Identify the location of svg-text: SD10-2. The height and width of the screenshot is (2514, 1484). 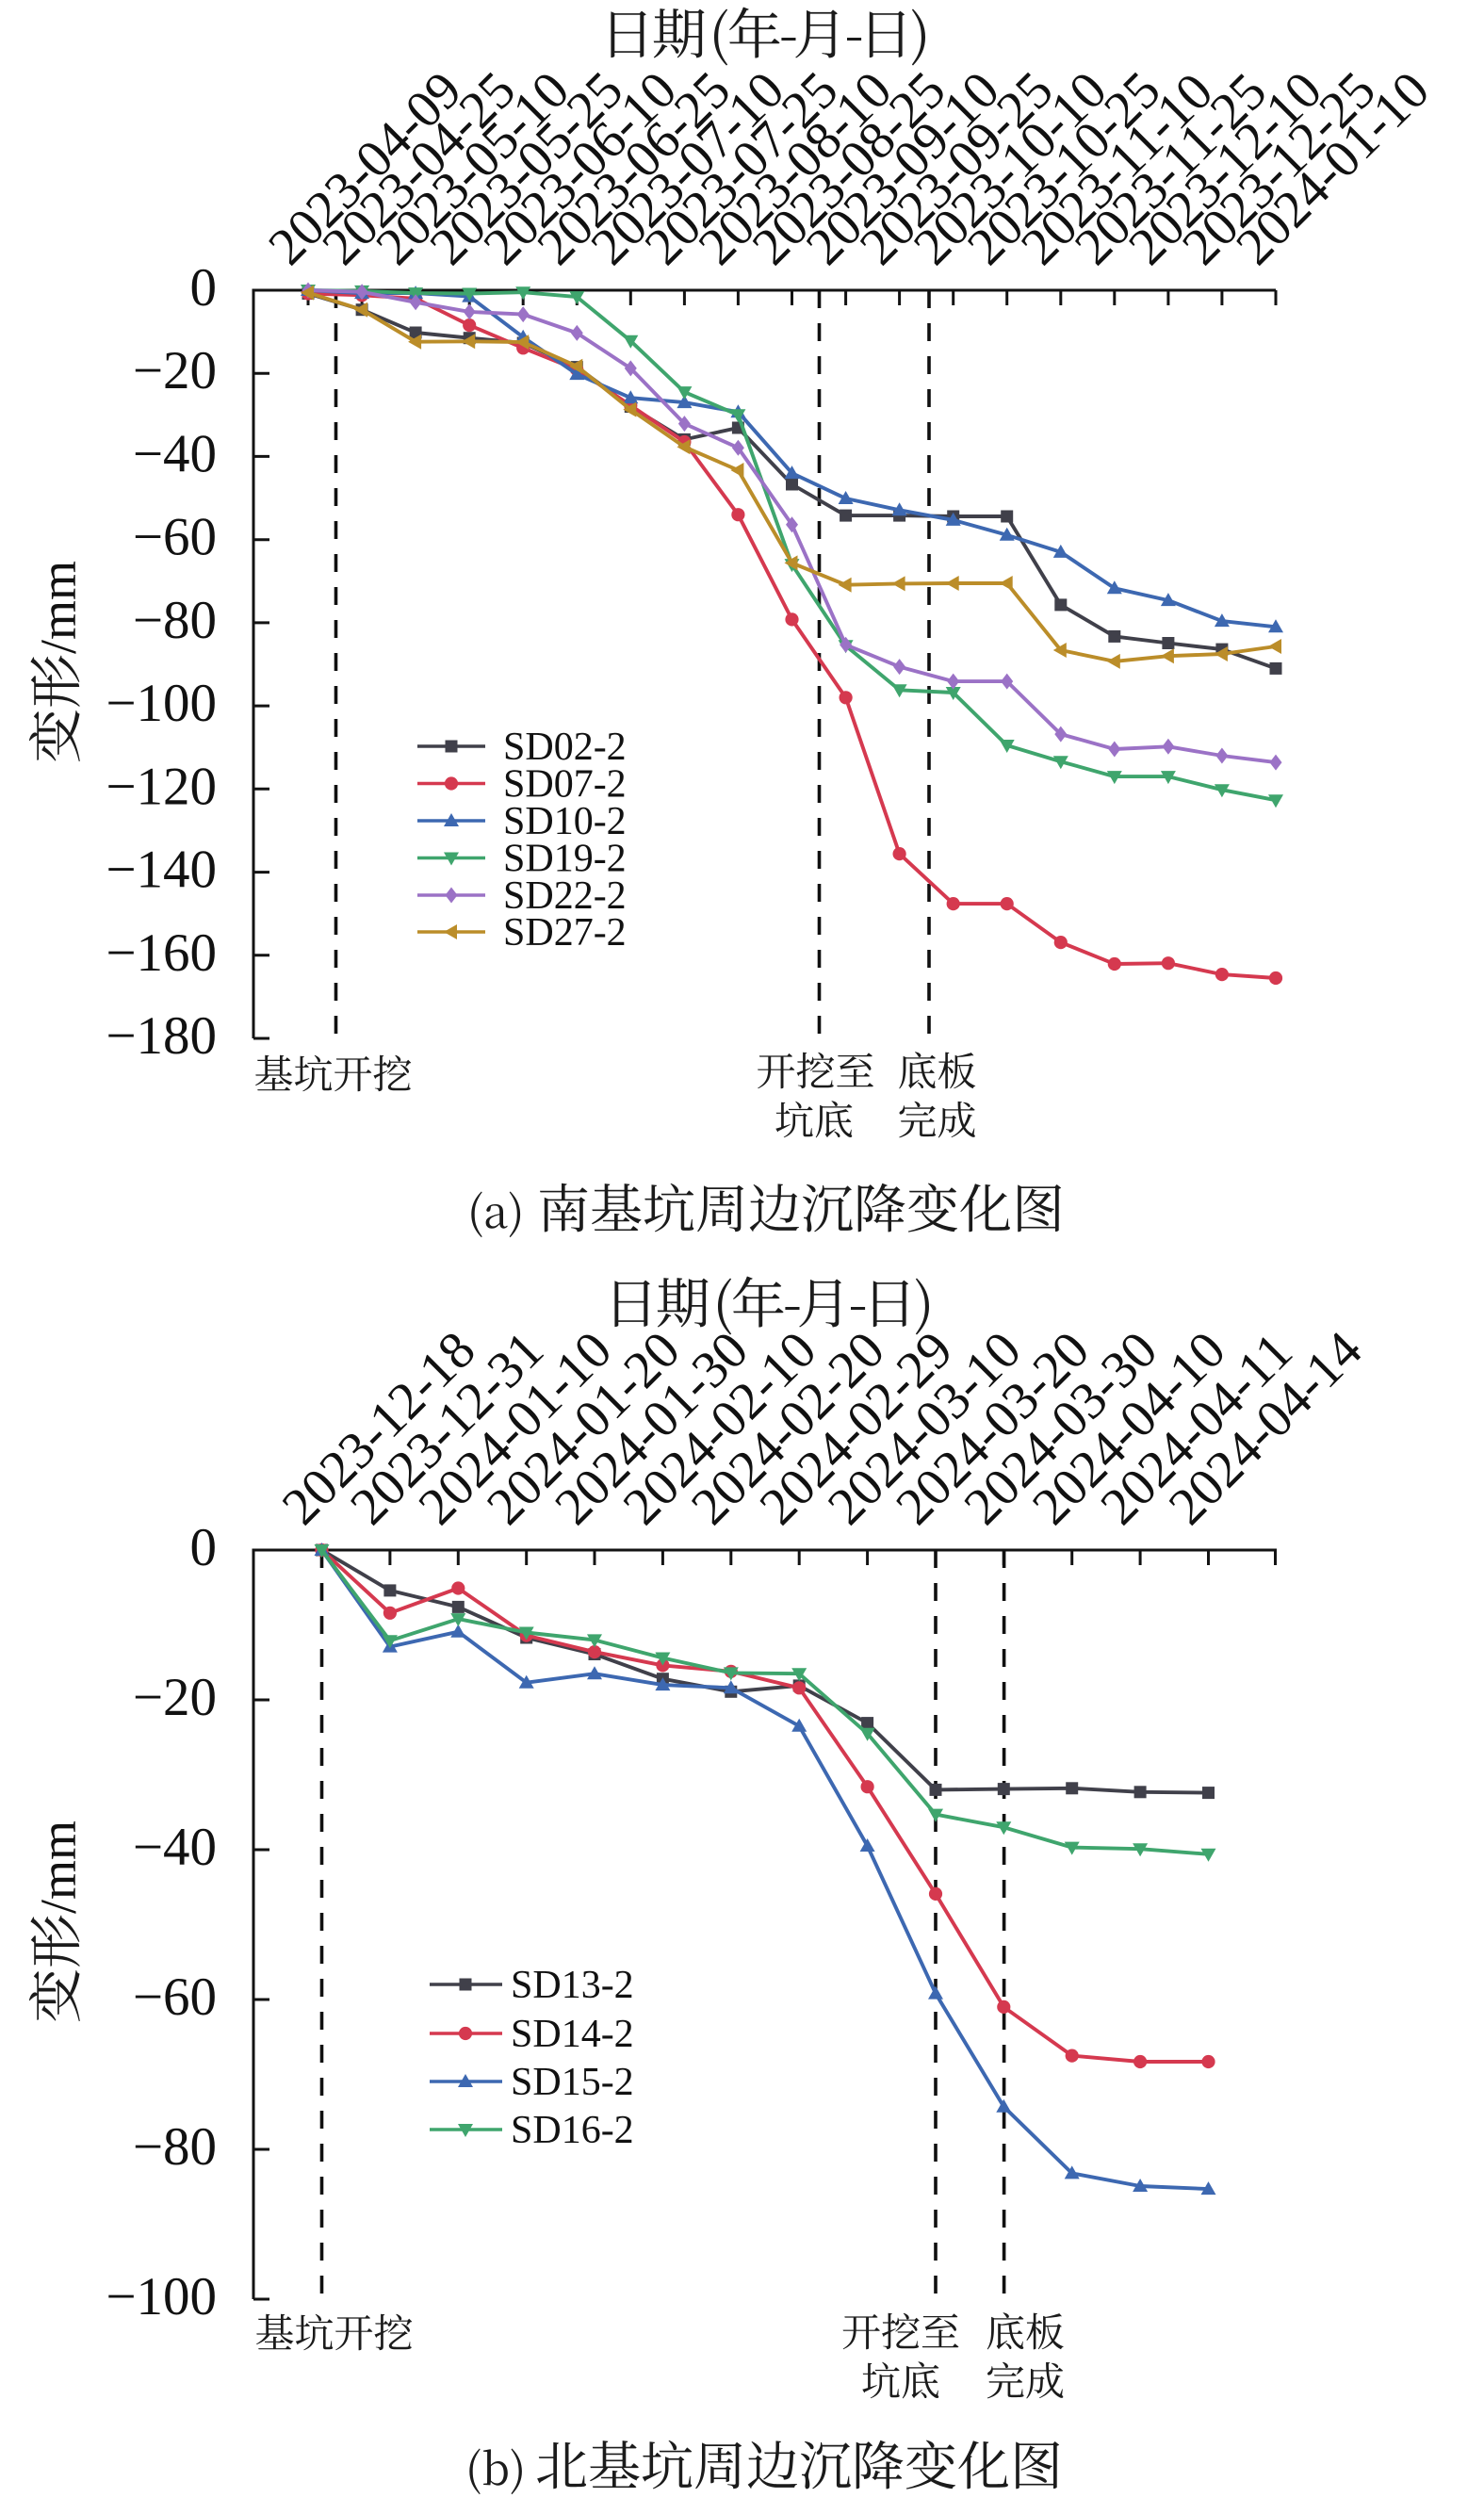
(565, 821).